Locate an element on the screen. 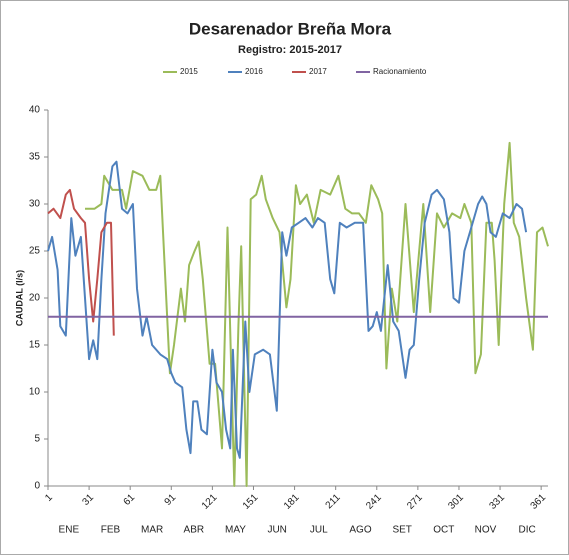 The width and height of the screenshot is (569, 560). month-label: MAR is located at coordinates (152, 530).